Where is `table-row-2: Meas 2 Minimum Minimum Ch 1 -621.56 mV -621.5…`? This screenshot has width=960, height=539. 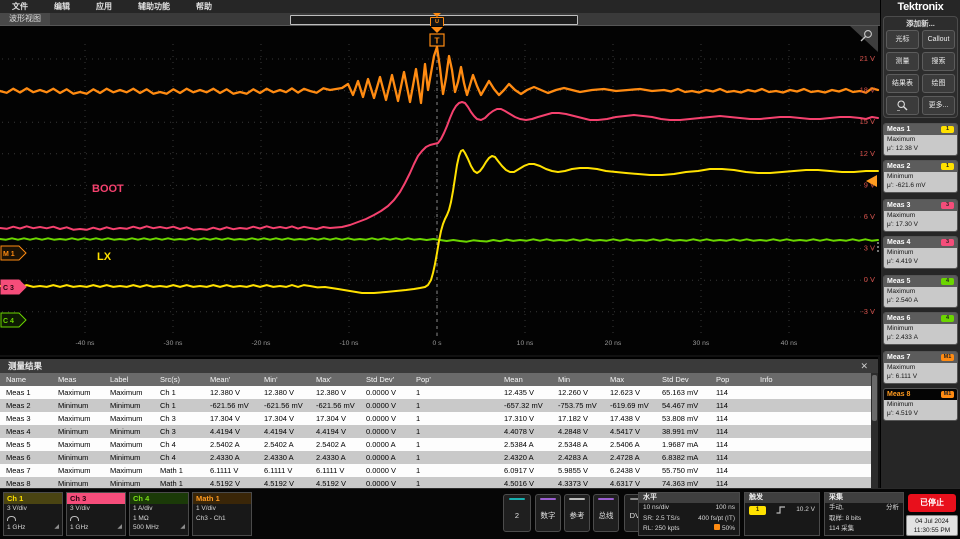
table-row-2: Meas 2 Minimum Minimum Ch 1 -621.56 mV -621.5… is located at coordinates (439, 405).